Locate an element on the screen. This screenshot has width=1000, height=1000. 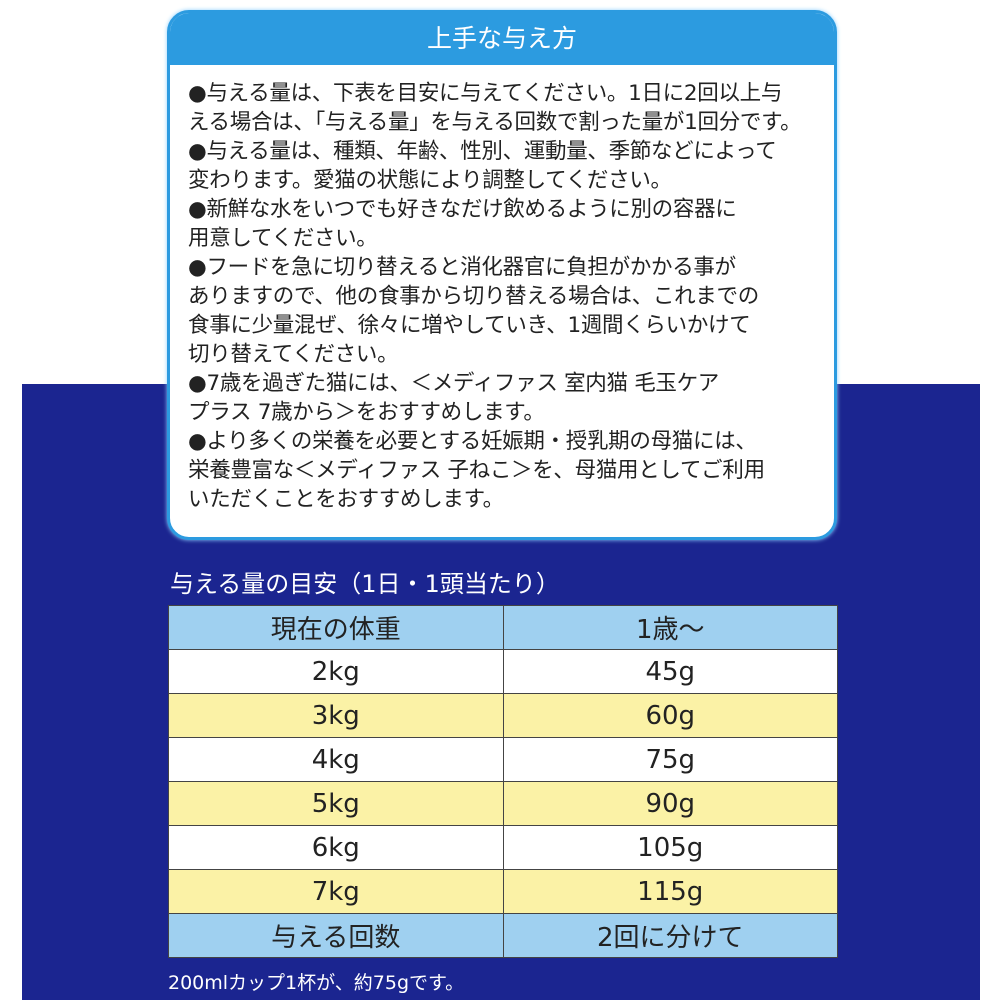
weight-cell: 7kg is located at coordinates (336, 891).